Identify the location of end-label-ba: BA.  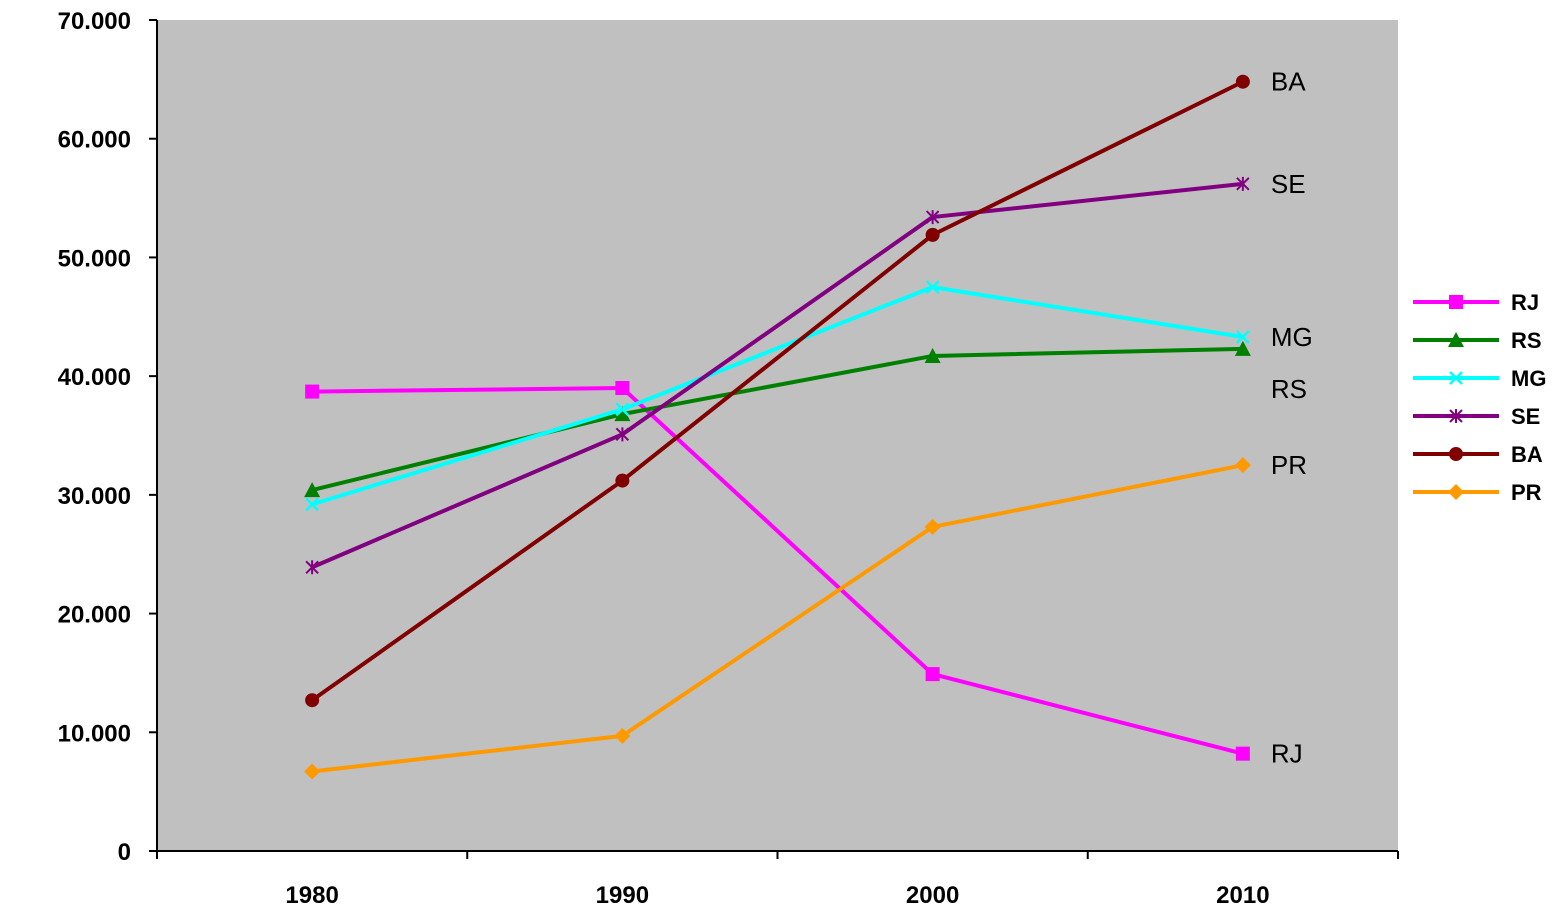
(1288, 82).